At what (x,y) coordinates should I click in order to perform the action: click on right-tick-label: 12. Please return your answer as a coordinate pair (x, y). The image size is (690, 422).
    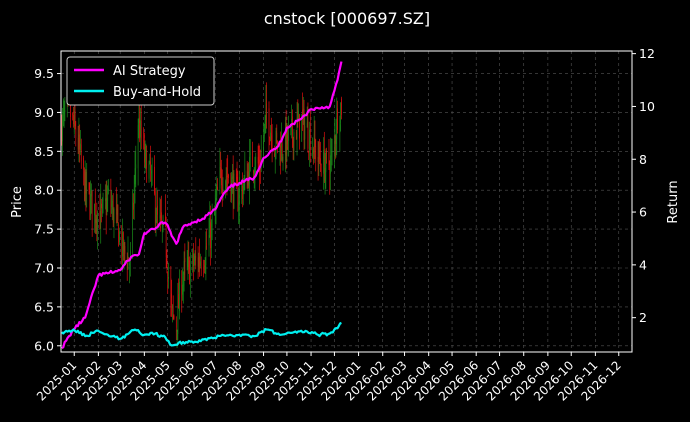
    Looking at the image, I should click on (647, 53).